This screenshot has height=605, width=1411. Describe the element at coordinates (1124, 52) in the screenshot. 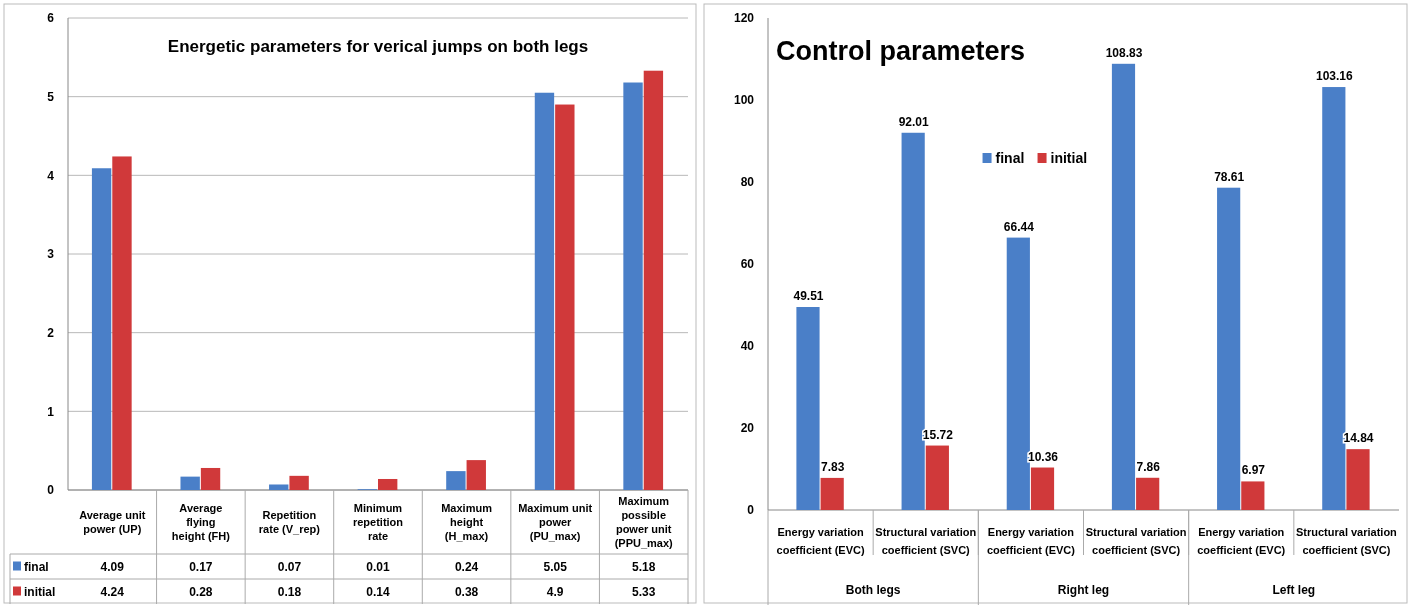

I see `data-label: 108.83` at that location.